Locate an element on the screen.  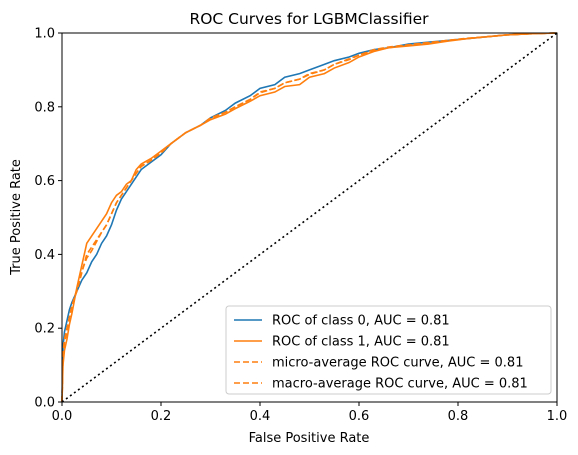
x-tick-label: 0.8 is located at coordinates (458, 416).